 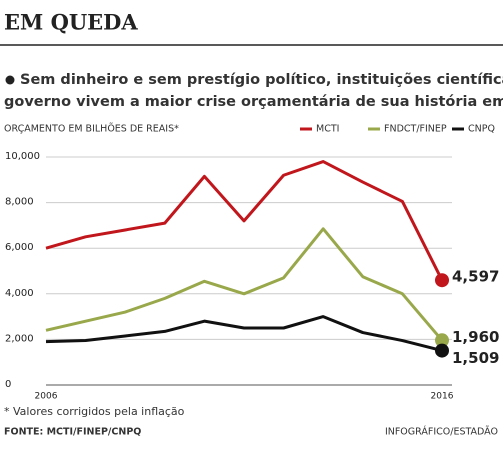 I want to click on chart-title: EM QUEDA, so click(x=71, y=22).